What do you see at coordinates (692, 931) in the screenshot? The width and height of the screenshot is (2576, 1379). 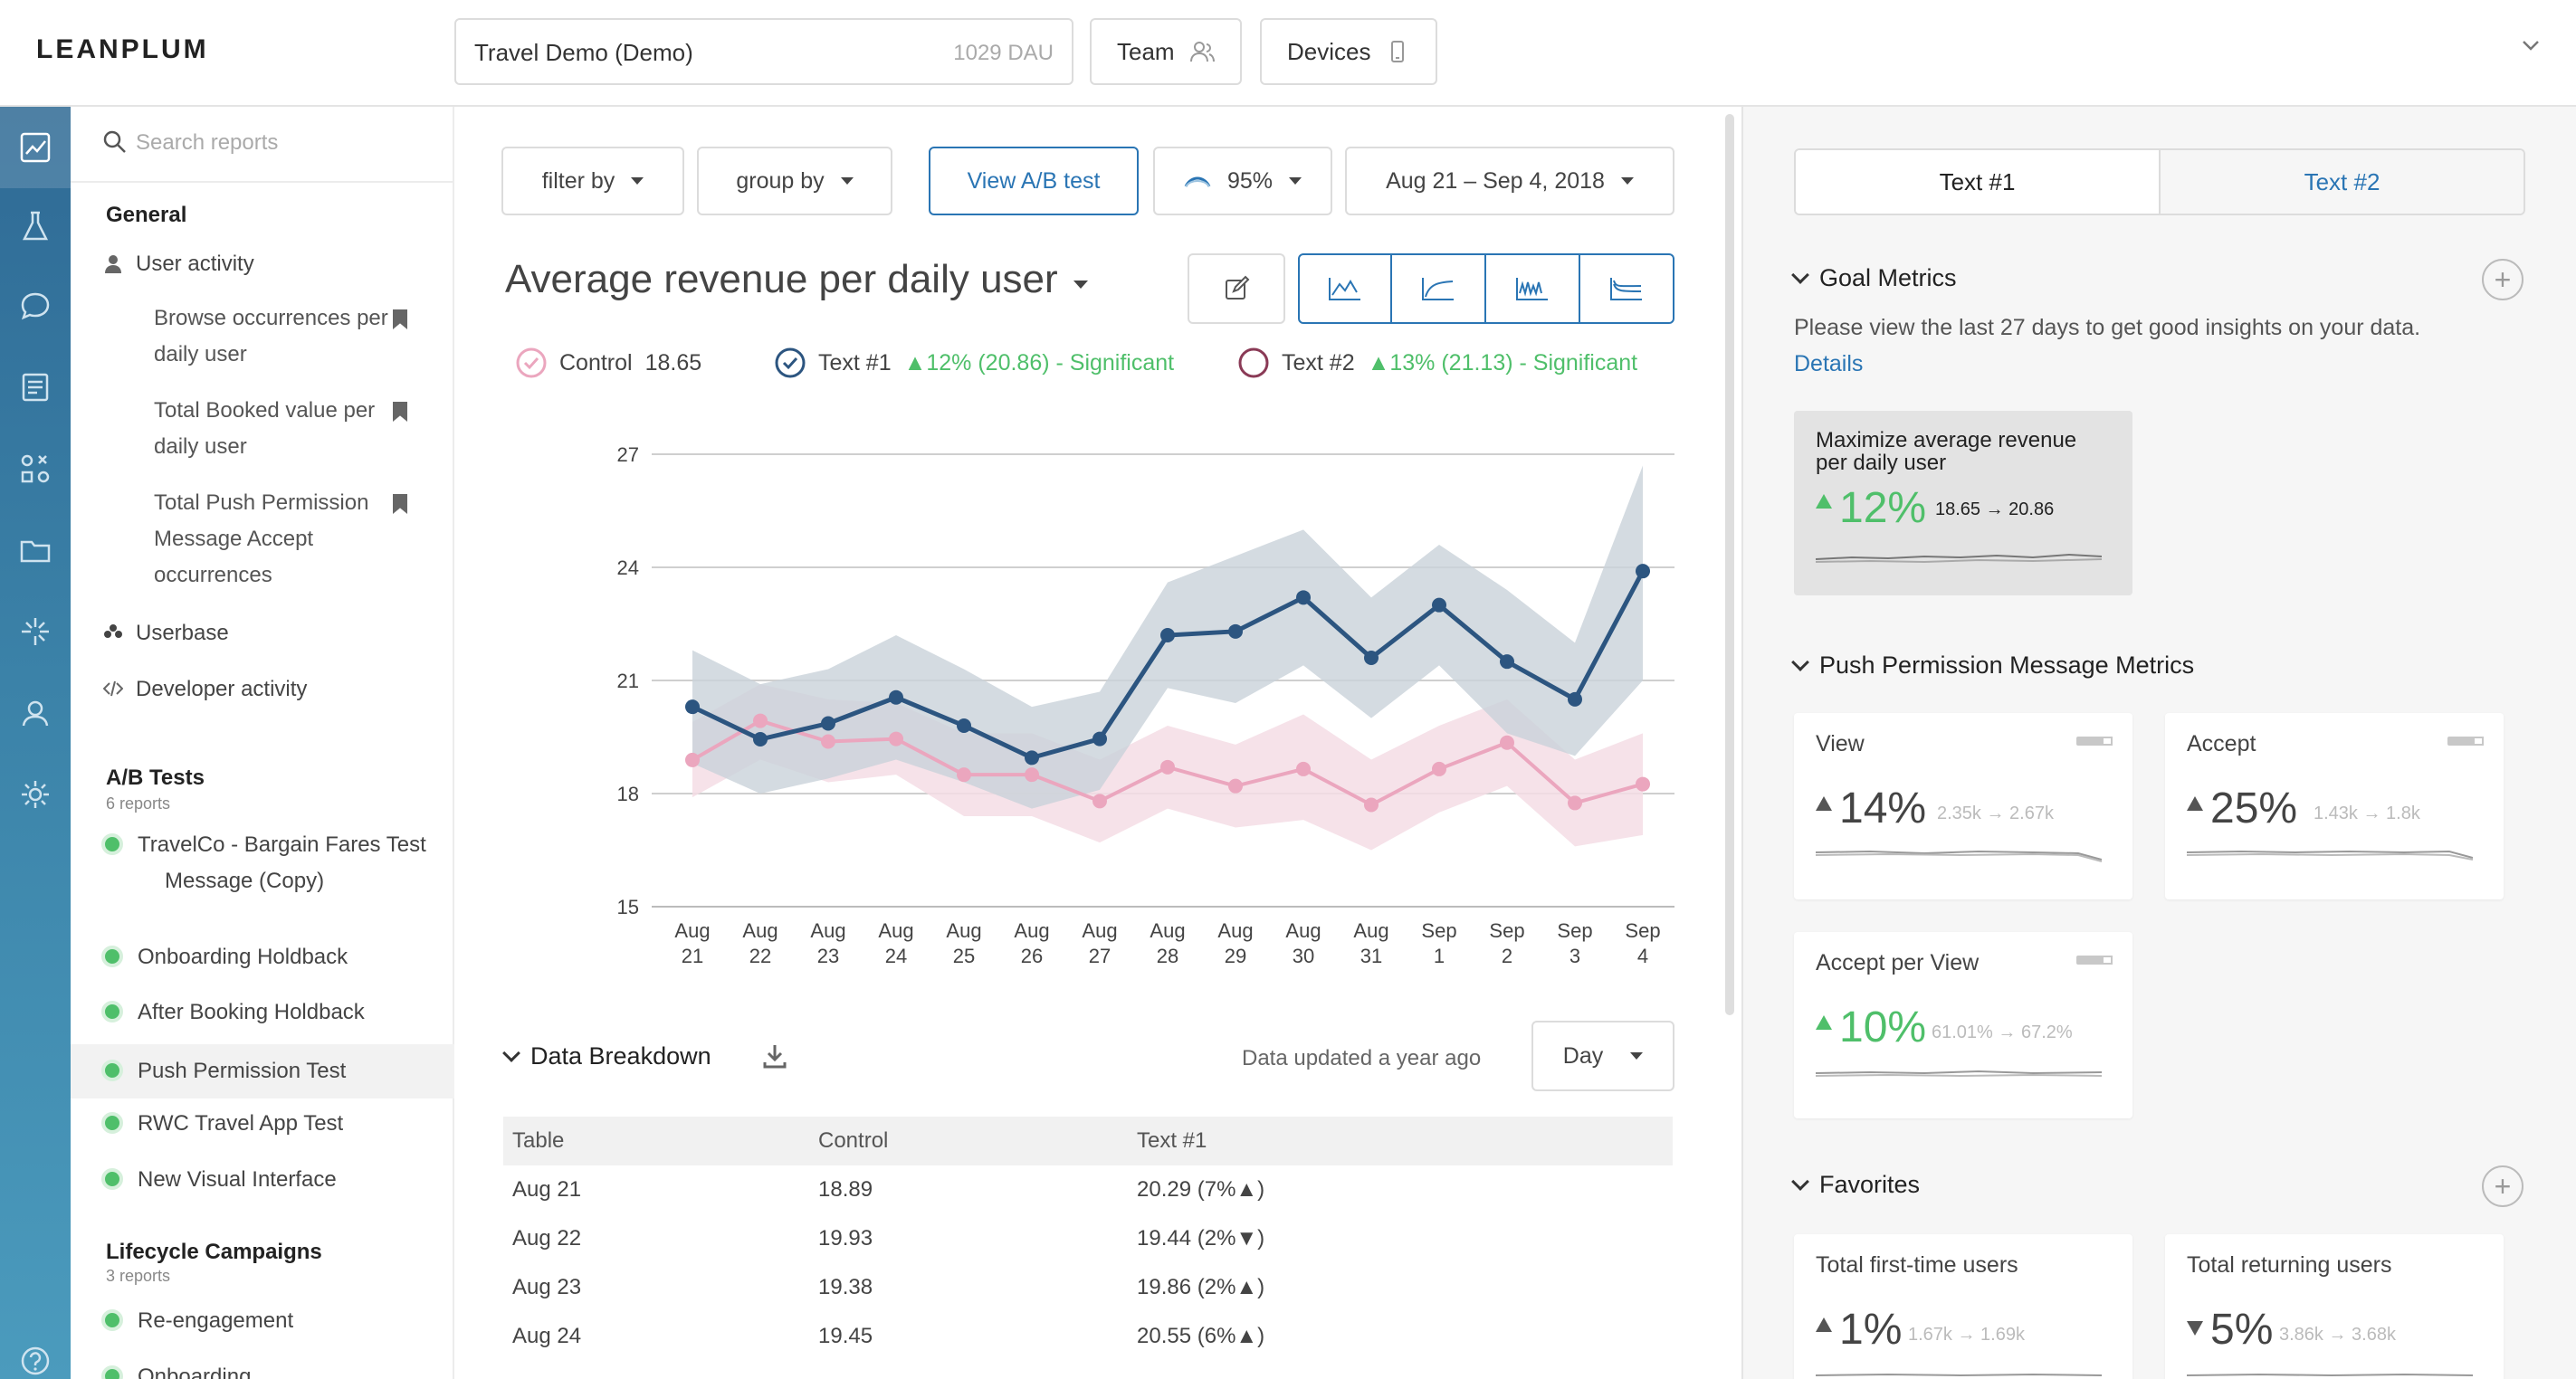 I see `x-tick-label: Aug` at bounding box center [692, 931].